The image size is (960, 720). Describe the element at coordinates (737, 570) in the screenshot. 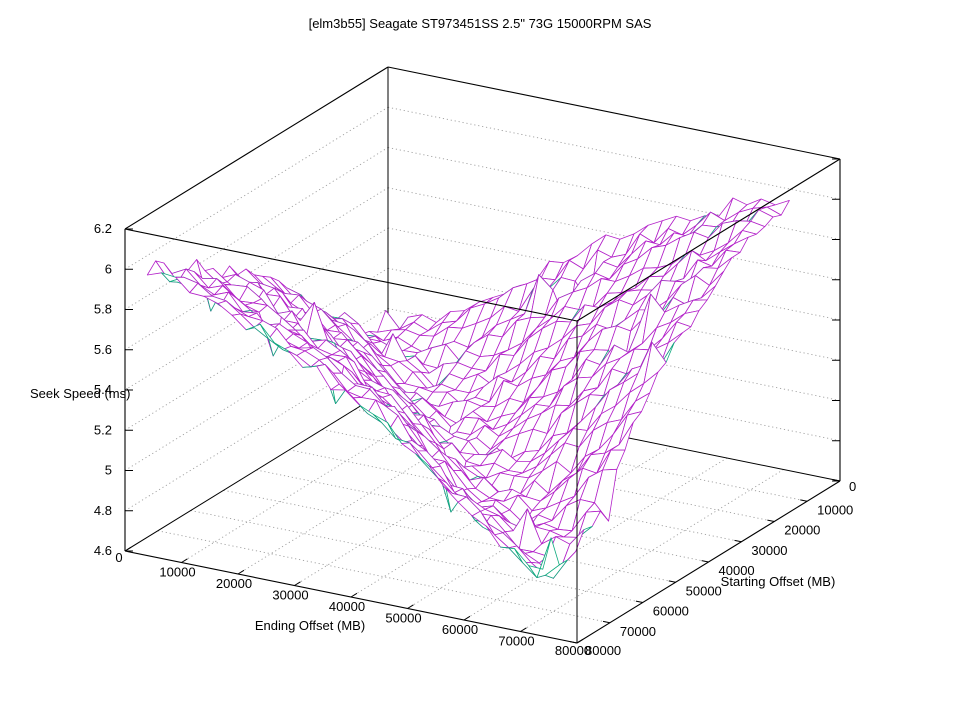

I see `y-tick-label: 40000` at that location.